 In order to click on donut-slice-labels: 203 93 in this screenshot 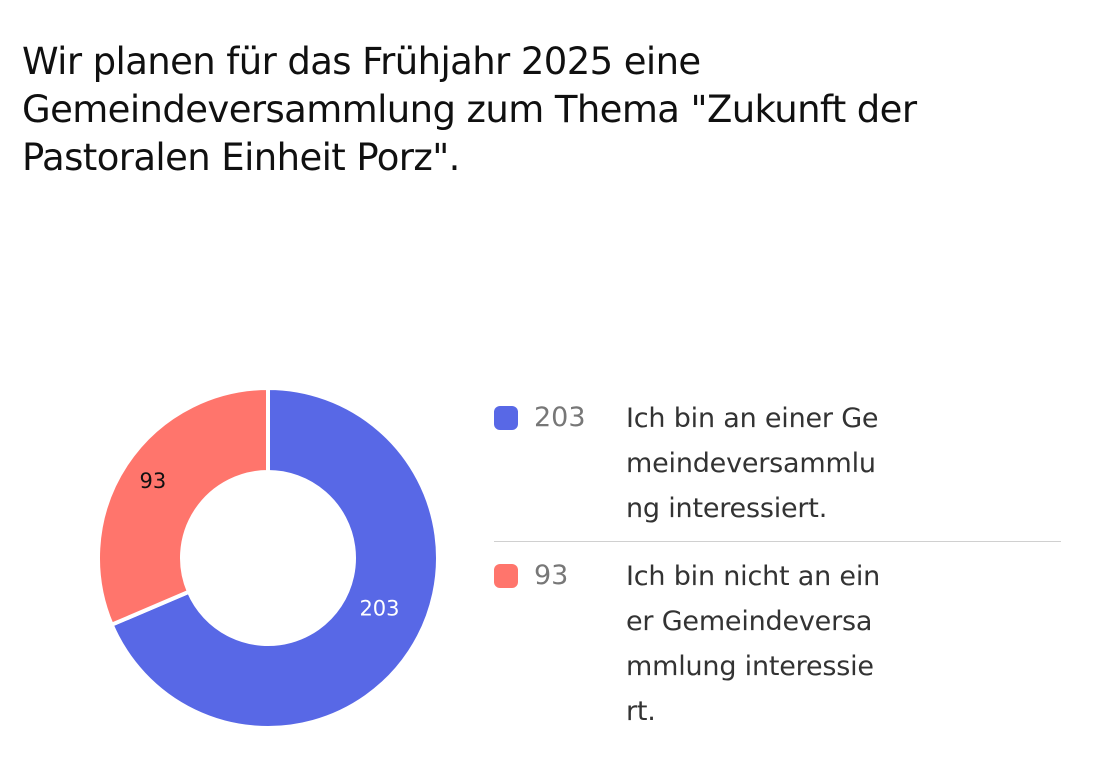, I will do `click(269, 545)`.